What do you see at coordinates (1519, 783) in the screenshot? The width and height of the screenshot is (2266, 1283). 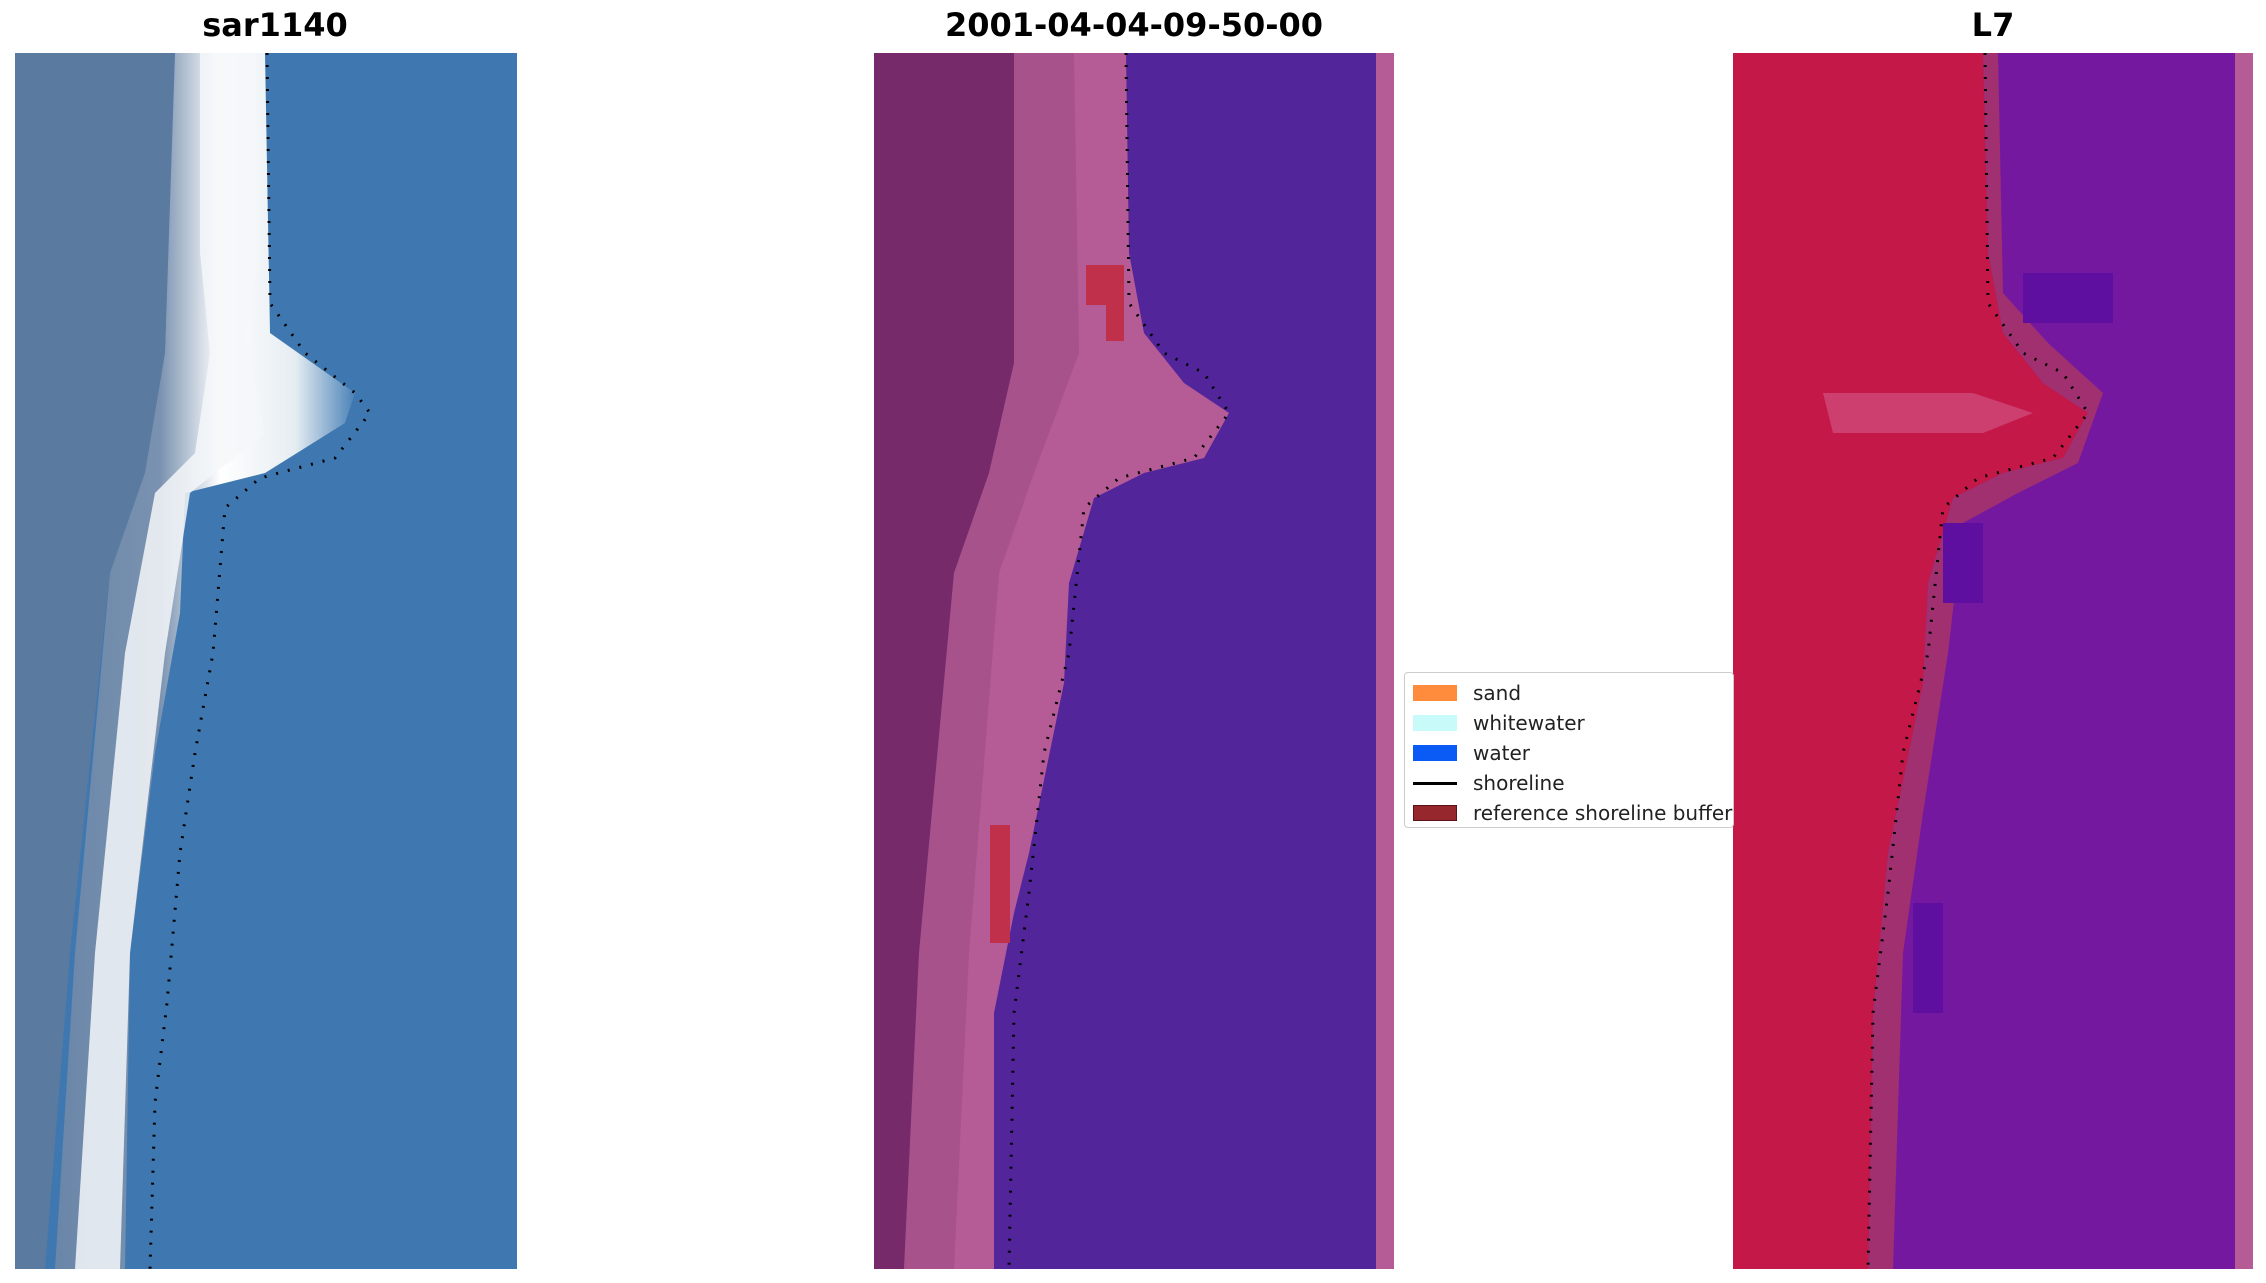 I see `legend-label: shoreline` at bounding box center [1519, 783].